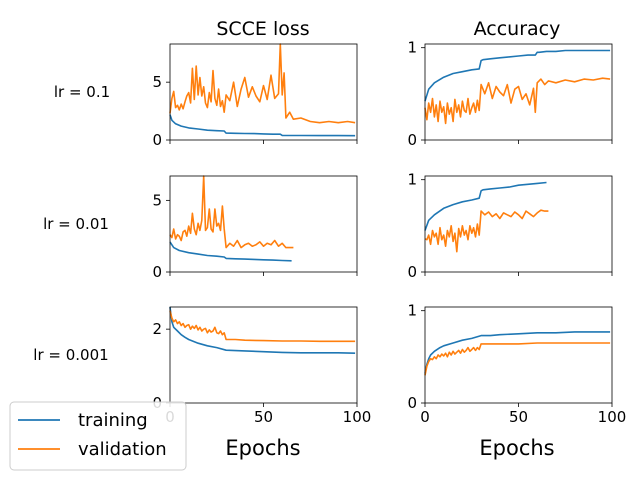  I want to click on y-tick-label-r2c1-5: 5, so click(157, 200).